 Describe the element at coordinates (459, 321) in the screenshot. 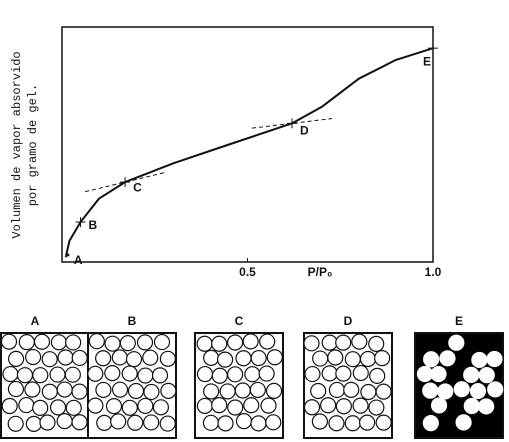

I see `panel-label: E` at that location.